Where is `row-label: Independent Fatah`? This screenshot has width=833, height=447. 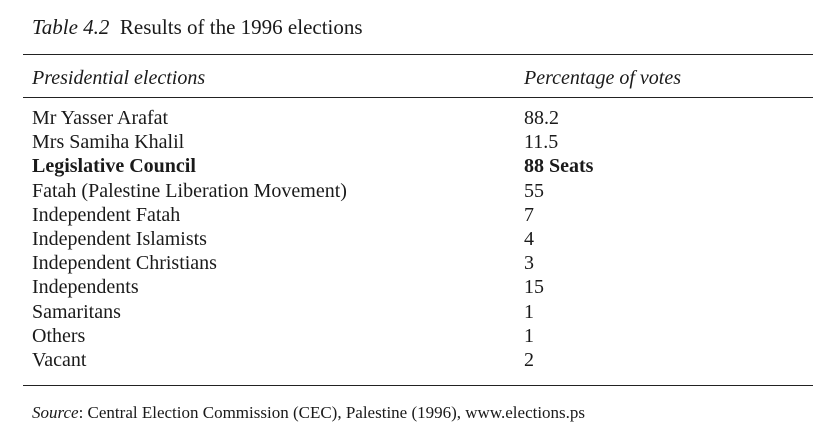 row-label: Independent Fatah is located at coordinates (106, 214).